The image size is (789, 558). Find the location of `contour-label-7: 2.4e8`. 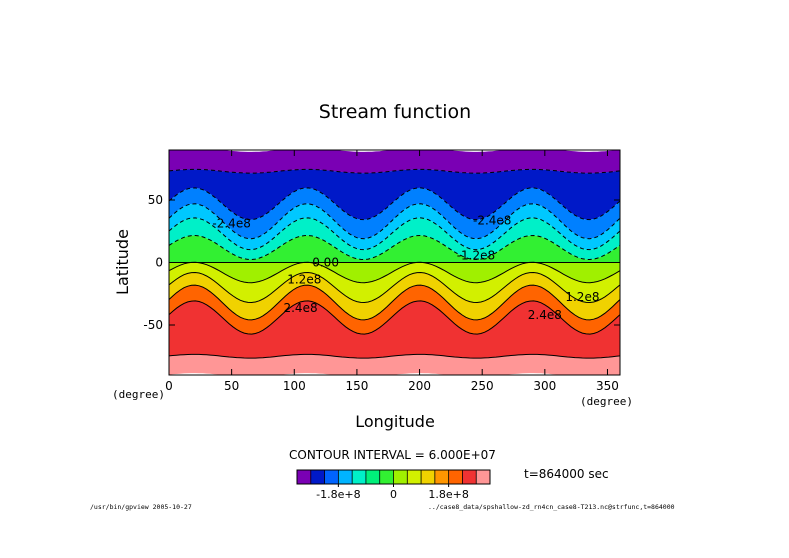

contour-label-7: 2.4e8 is located at coordinates (545, 315).